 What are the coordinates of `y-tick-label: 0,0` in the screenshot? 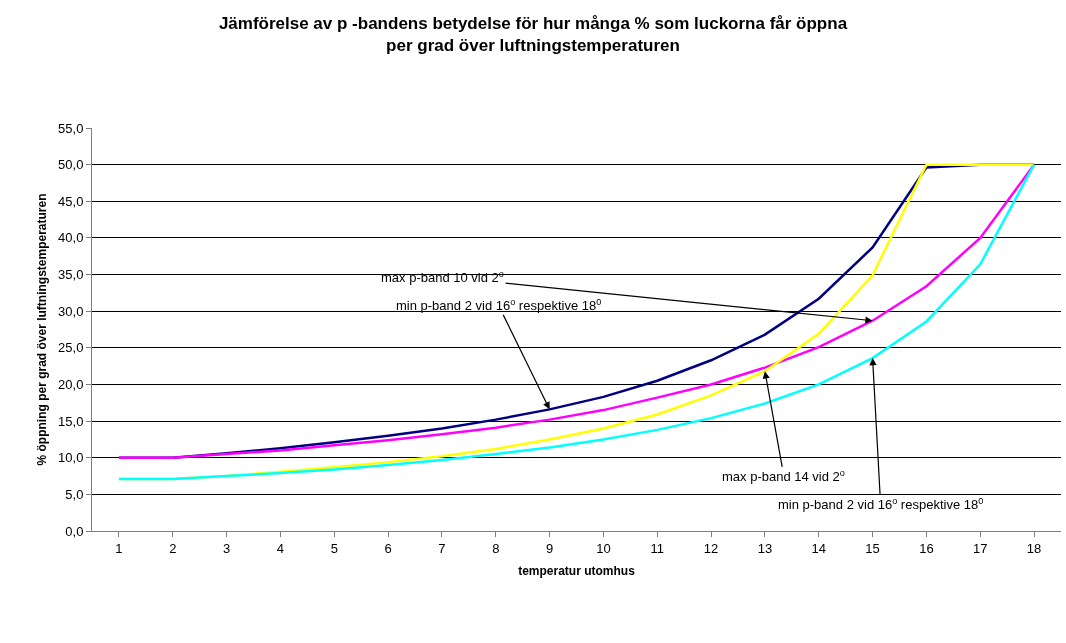 It's located at (74, 531).